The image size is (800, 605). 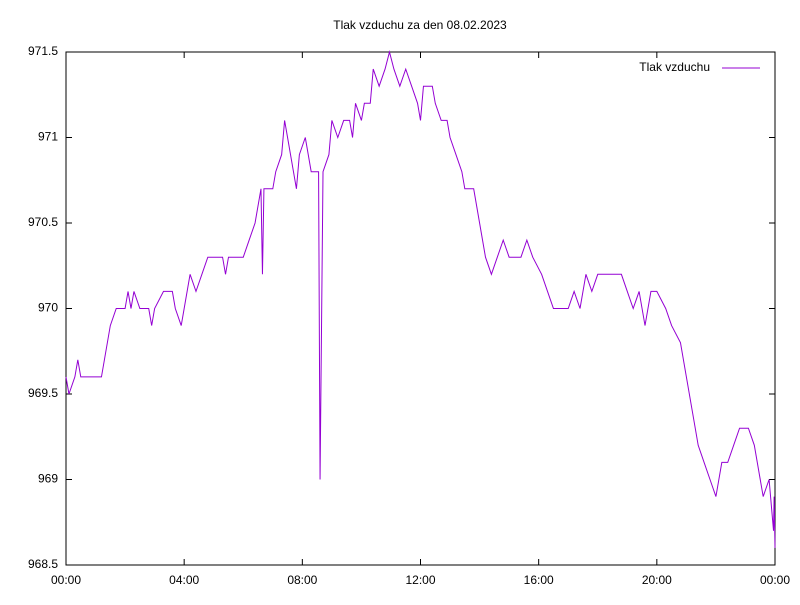 I want to click on chart-title: Tlak vzduchu za den 08.02.2023, so click(x=420, y=25).